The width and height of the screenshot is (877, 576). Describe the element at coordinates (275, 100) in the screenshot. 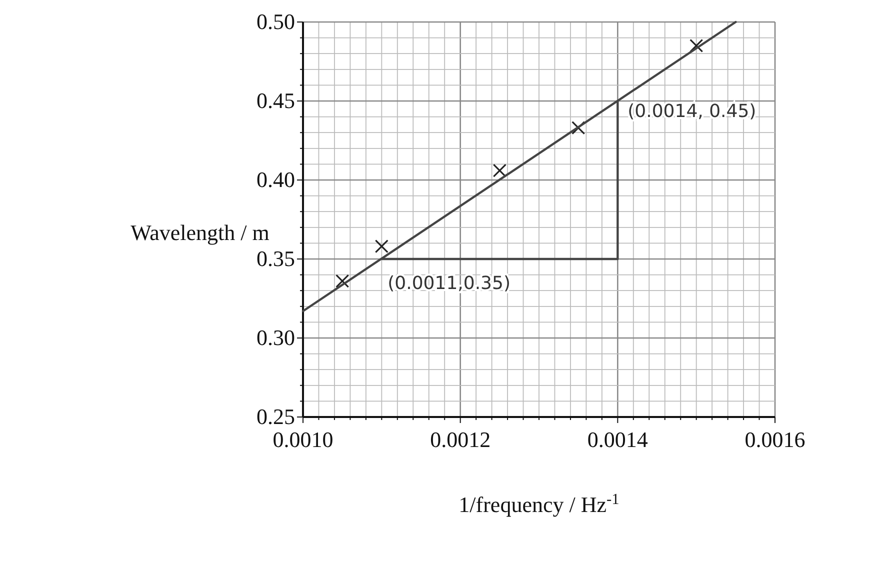

I see `y-tick-label: 0.45` at that location.